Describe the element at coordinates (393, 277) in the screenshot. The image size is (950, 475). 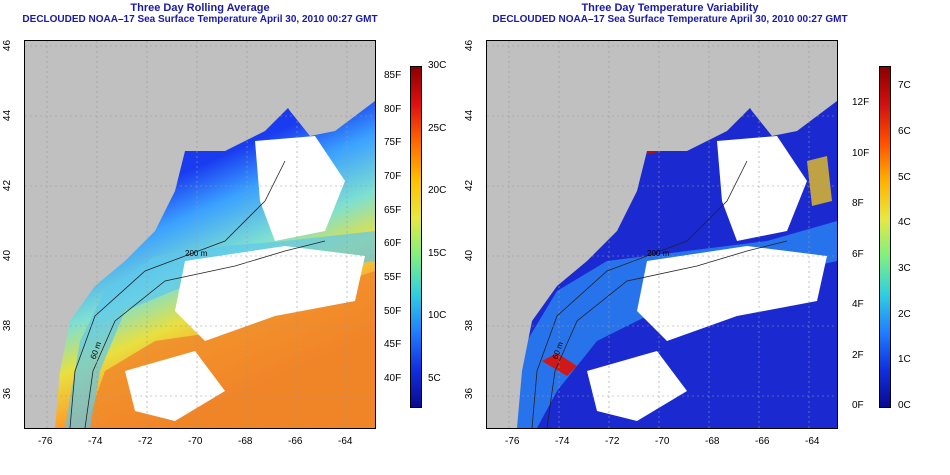
I see `colorbar-label: 55F` at that location.